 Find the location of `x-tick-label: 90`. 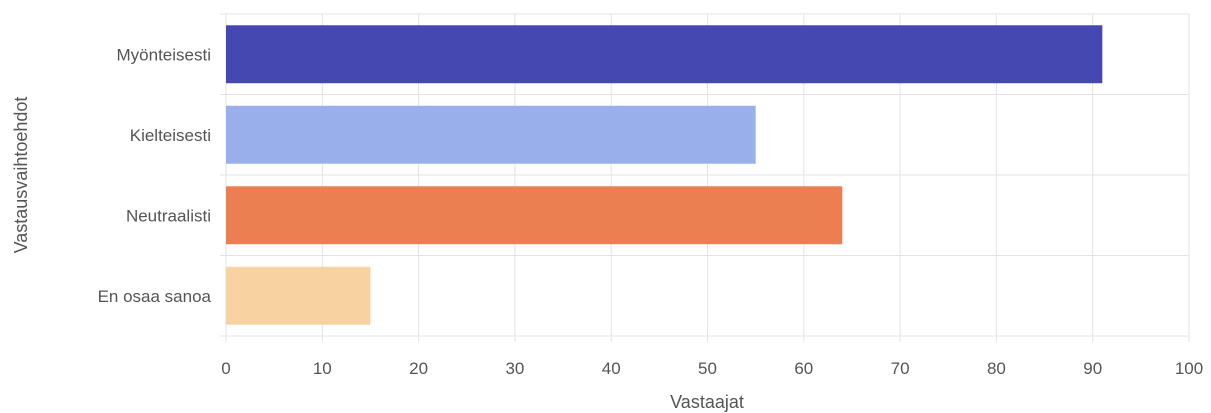

x-tick-label: 90 is located at coordinates (1092, 368).